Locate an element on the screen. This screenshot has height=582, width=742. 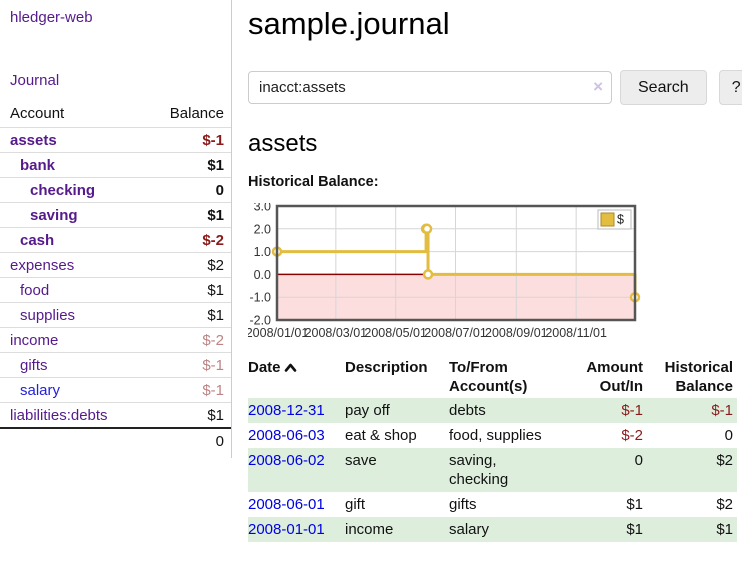
account-link: gifts is located at coordinates (34, 365).